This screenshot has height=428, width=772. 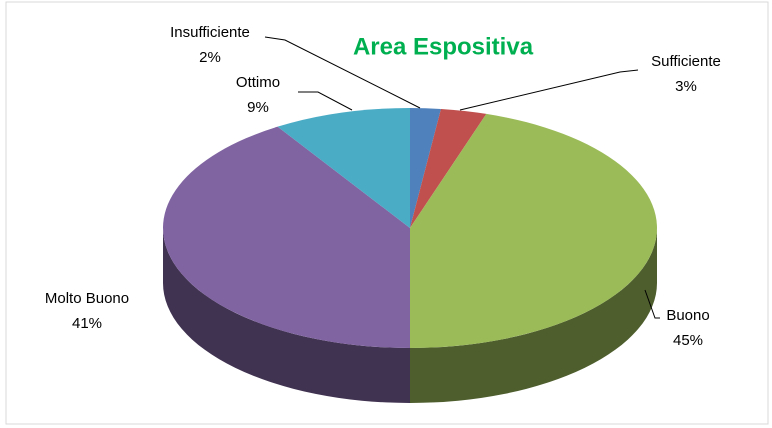 I want to click on slice-value-label: 45%, so click(x=688, y=340).